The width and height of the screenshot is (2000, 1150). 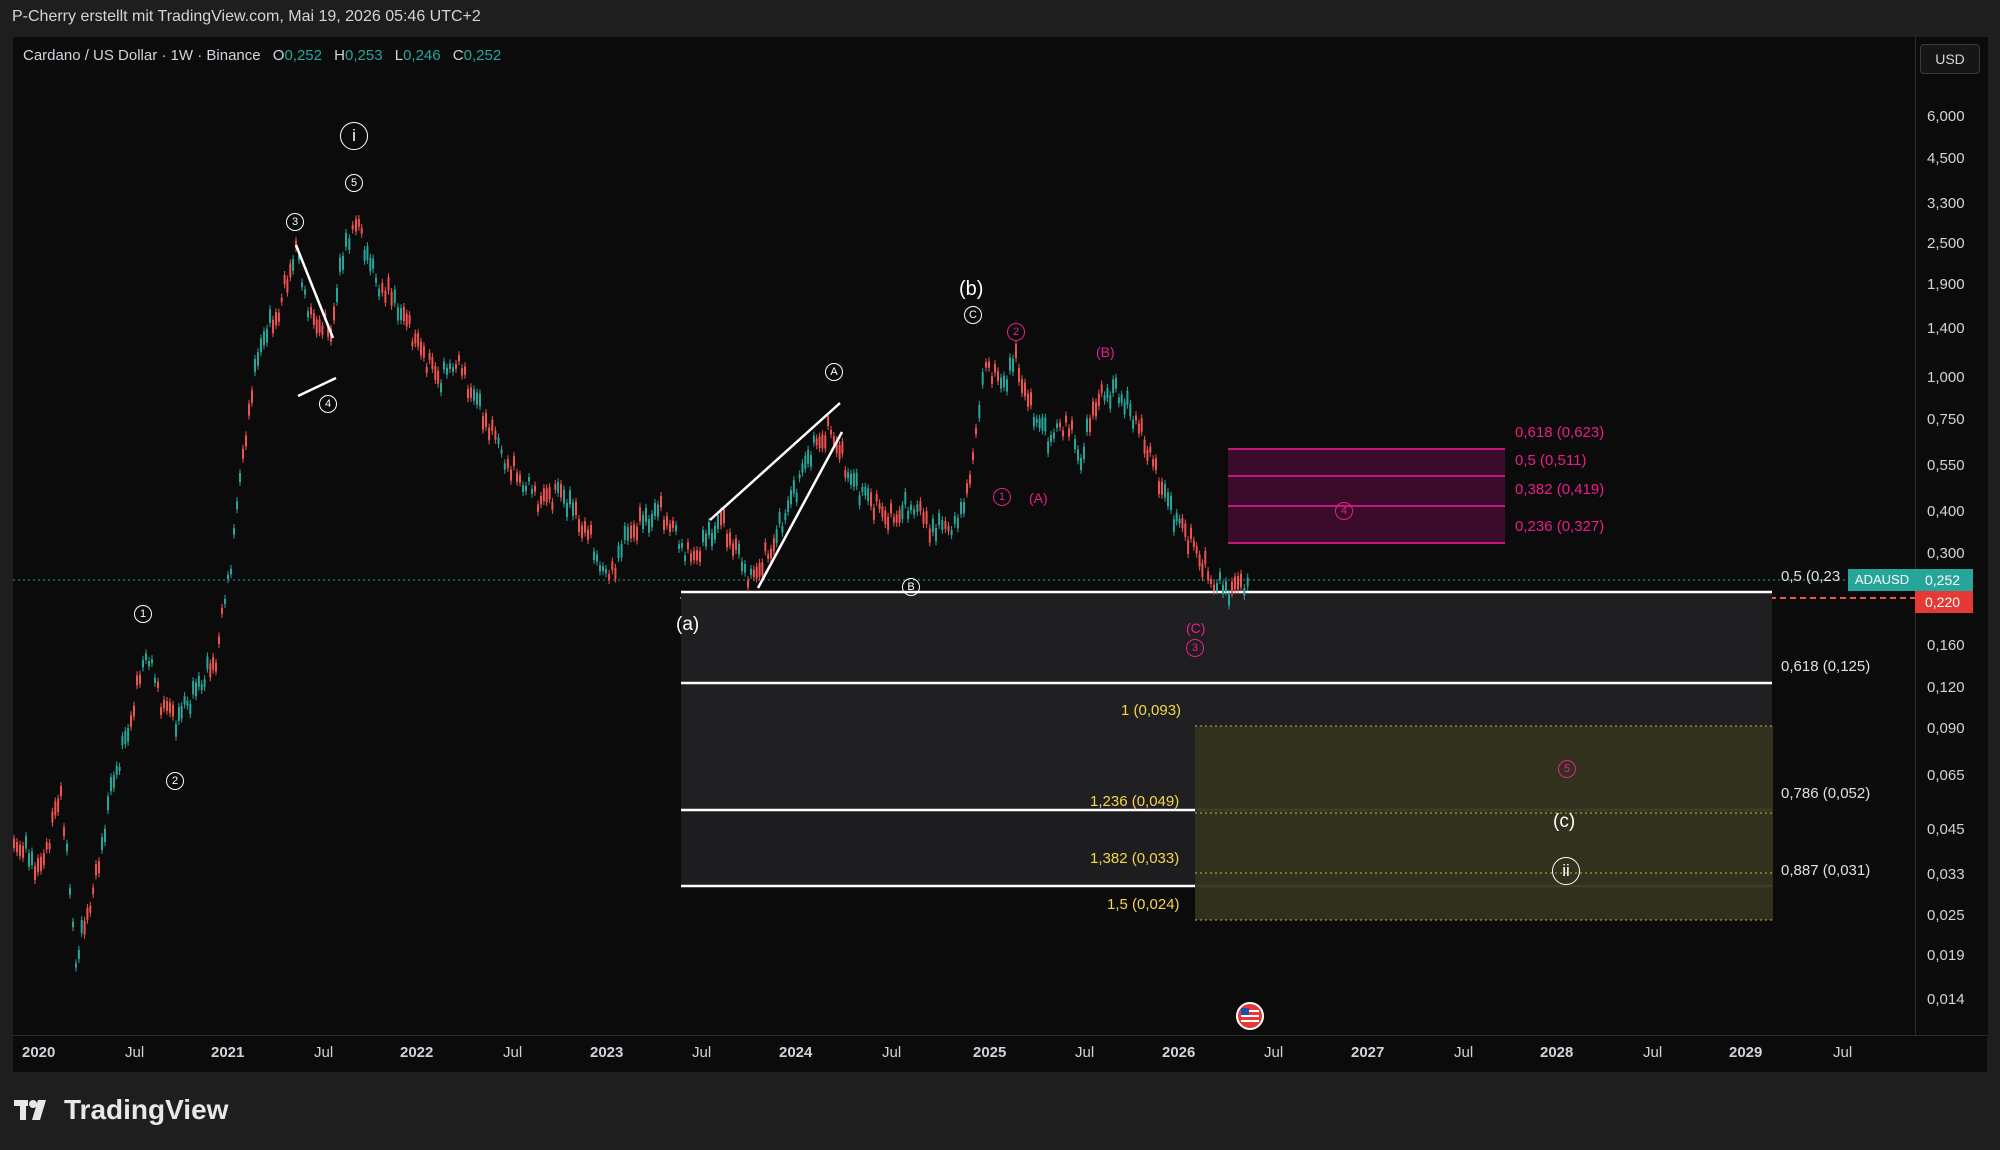 What do you see at coordinates (1016, 332) in the screenshot?
I see `wave-label-pink-2: 2` at bounding box center [1016, 332].